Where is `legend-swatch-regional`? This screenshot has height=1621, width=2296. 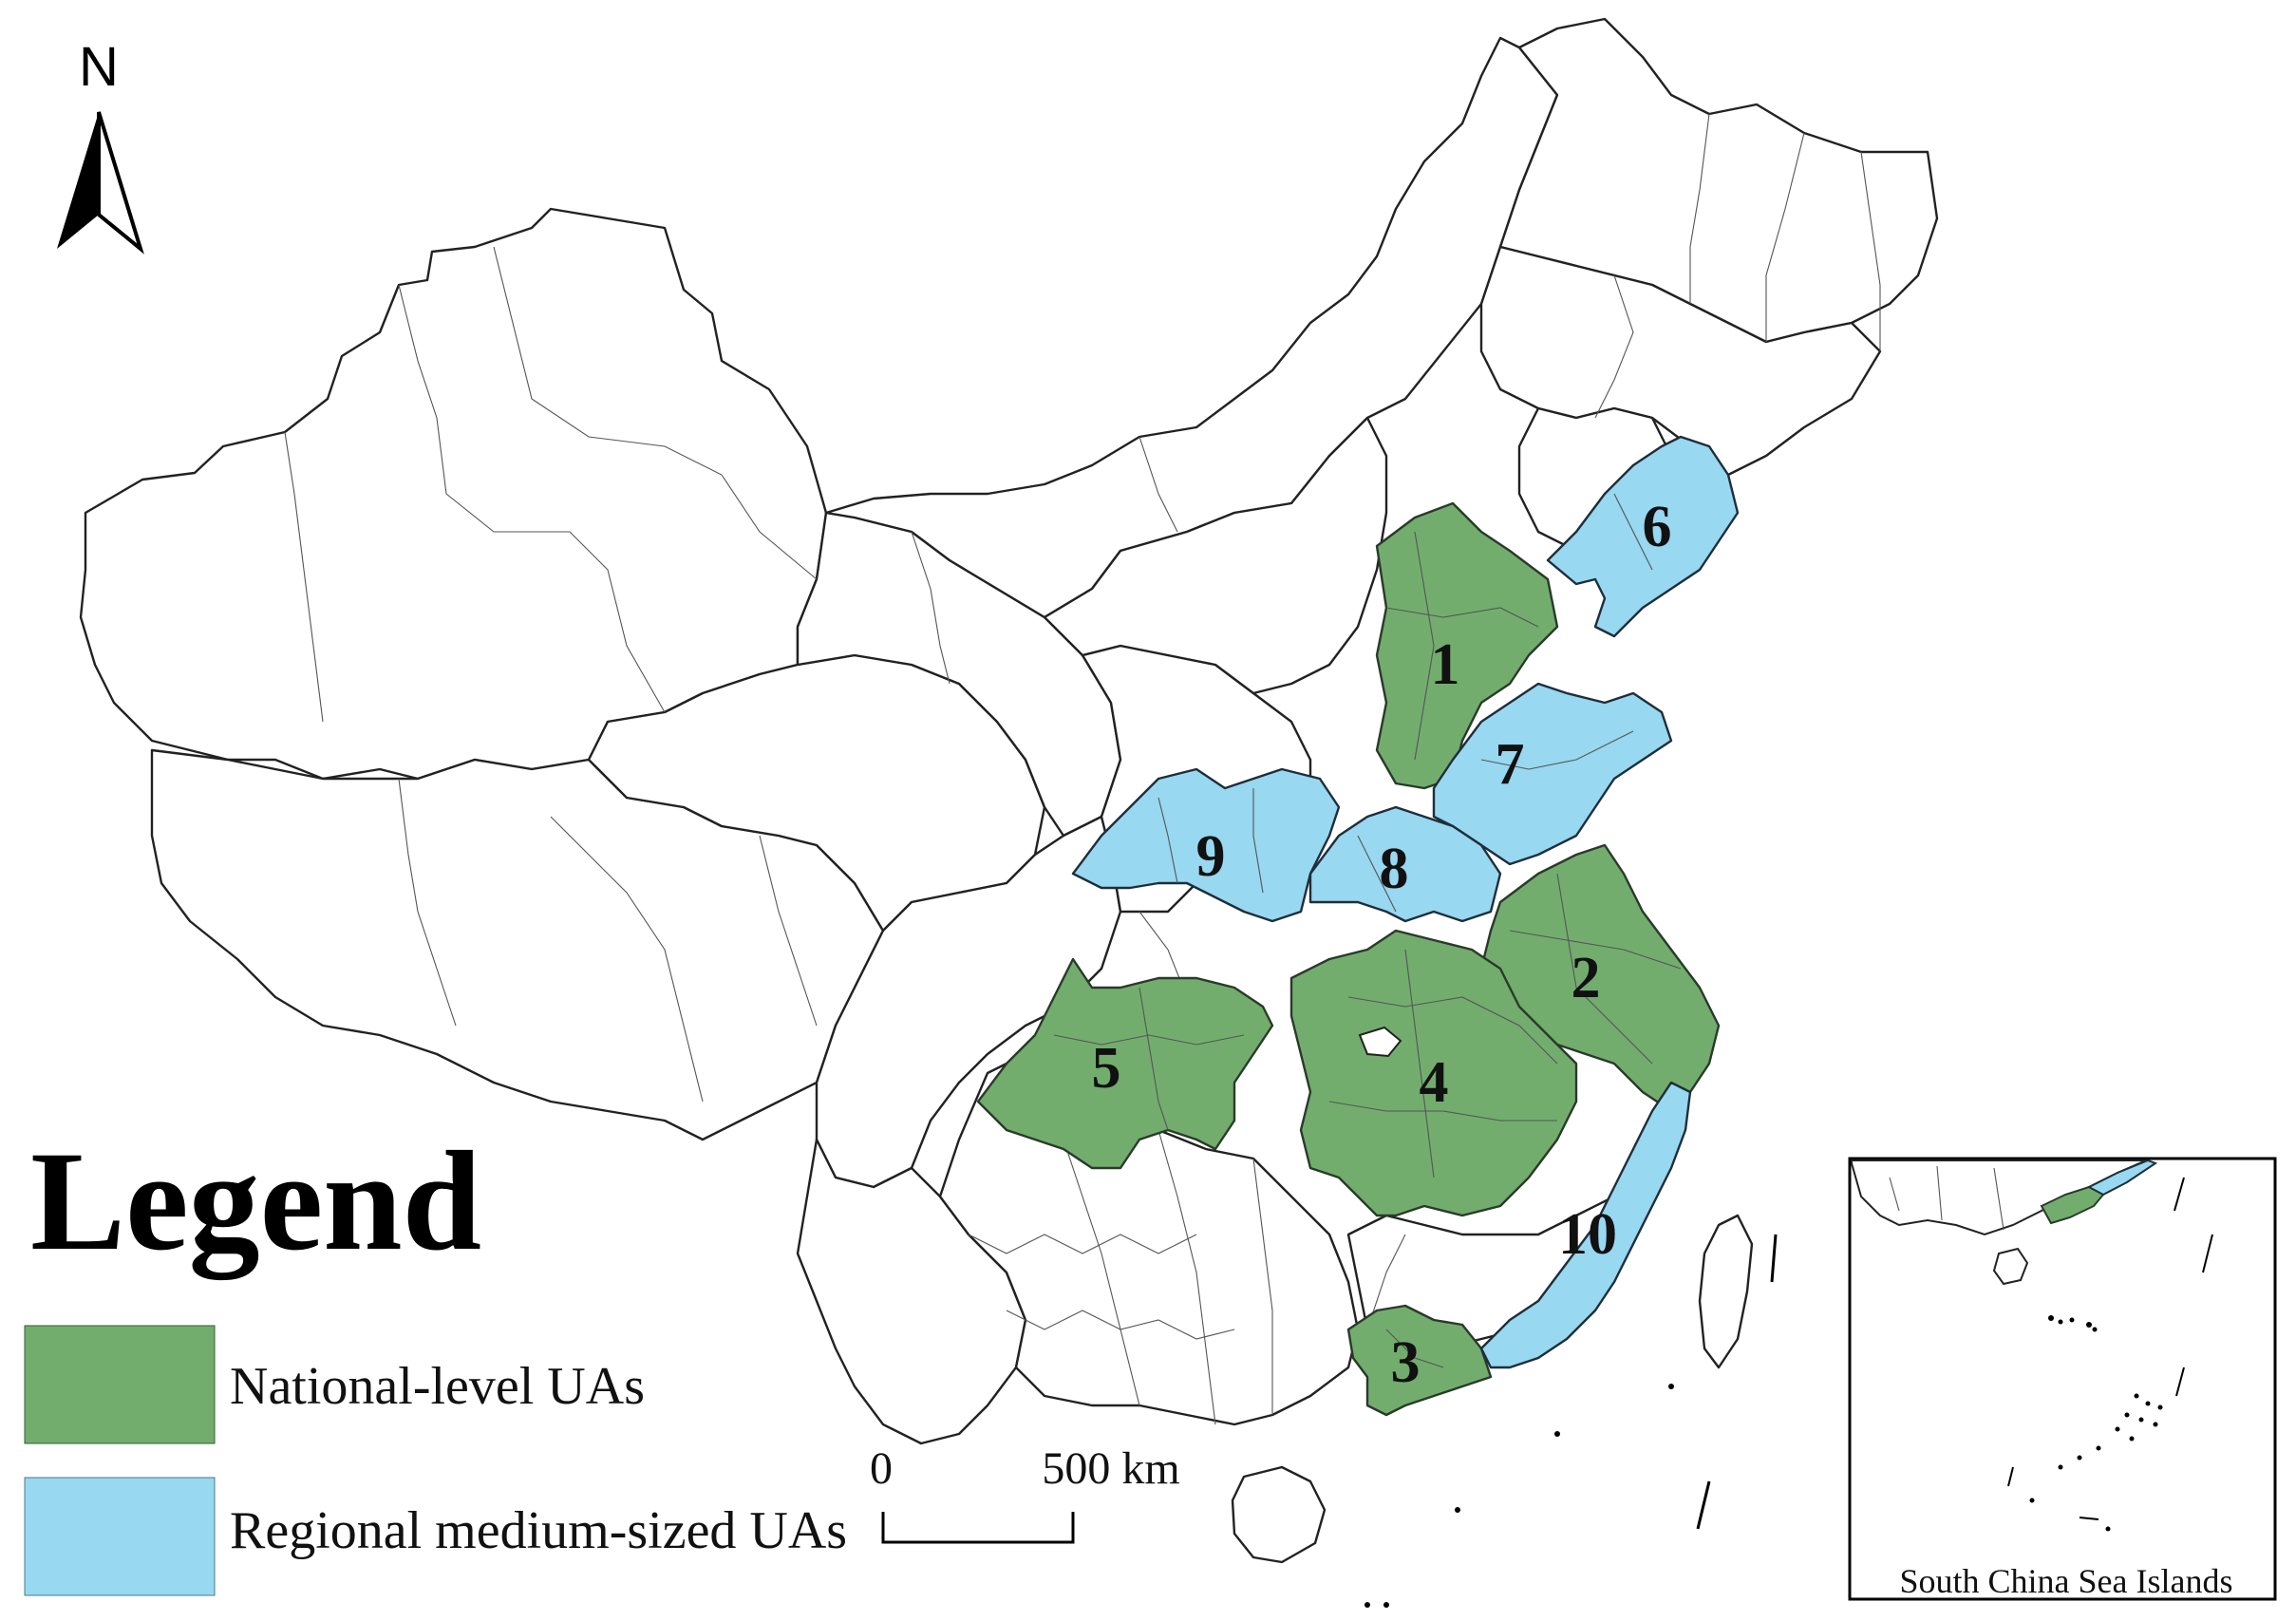 legend-swatch-regional is located at coordinates (120, 1536).